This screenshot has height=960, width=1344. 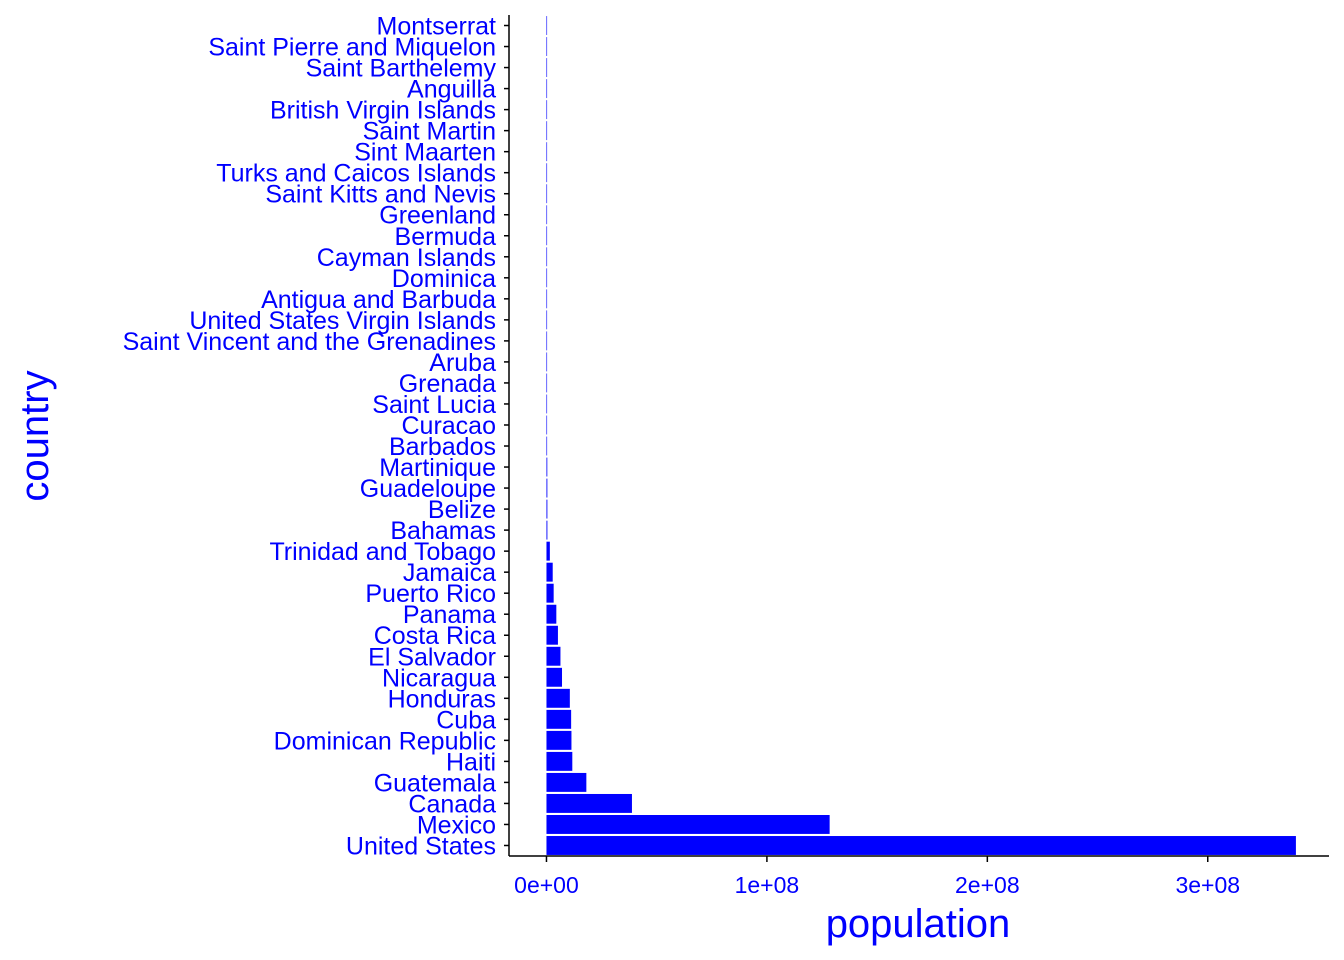 What do you see at coordinates (566, 782) in the screenshot?
I see `bar-guatemala` at bounding box center [566, 782].